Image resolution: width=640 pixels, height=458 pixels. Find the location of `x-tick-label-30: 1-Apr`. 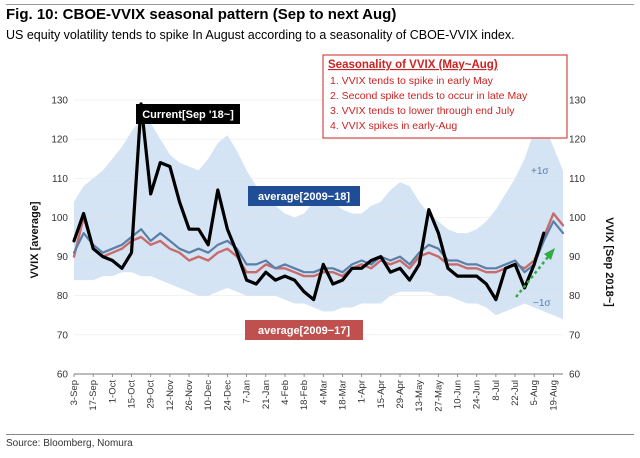

x-tick-label-30: 1-Apr is located at coordinates (362, 391).